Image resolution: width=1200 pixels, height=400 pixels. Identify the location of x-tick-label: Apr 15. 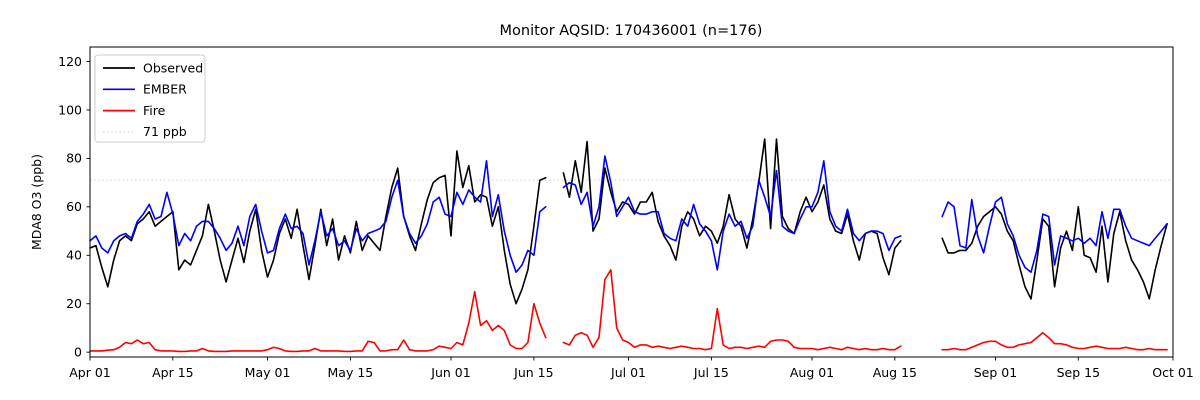
(173, 372).